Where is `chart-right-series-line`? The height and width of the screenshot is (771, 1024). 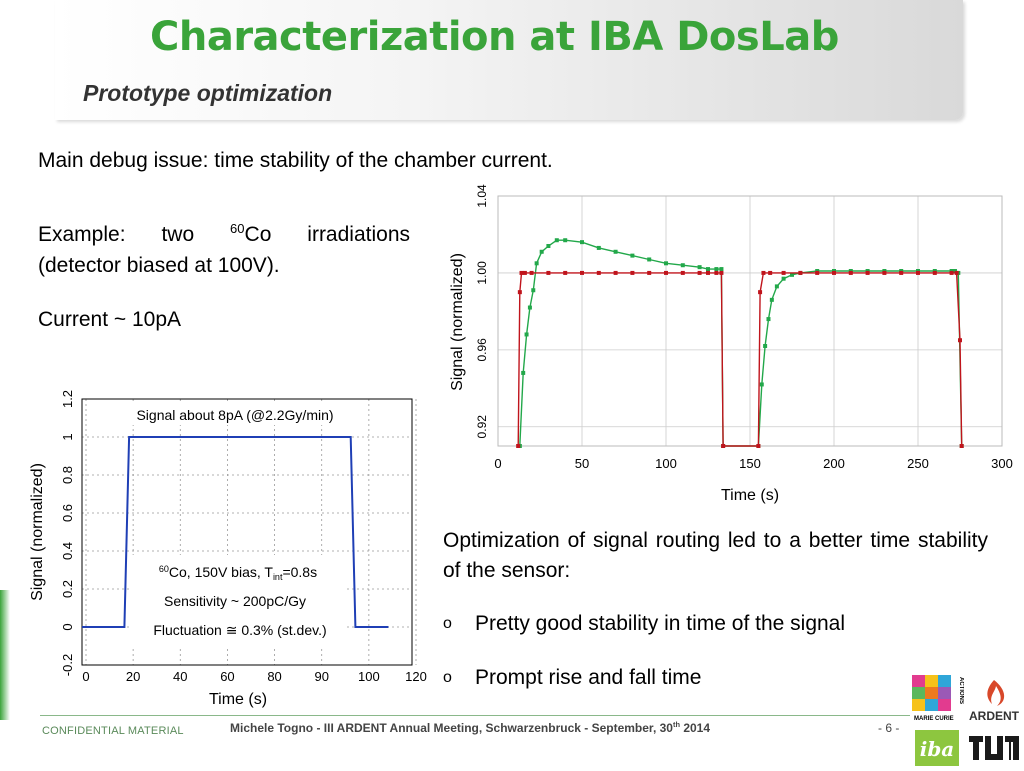 chart-right-series-line is located at coordinates (741, 343).